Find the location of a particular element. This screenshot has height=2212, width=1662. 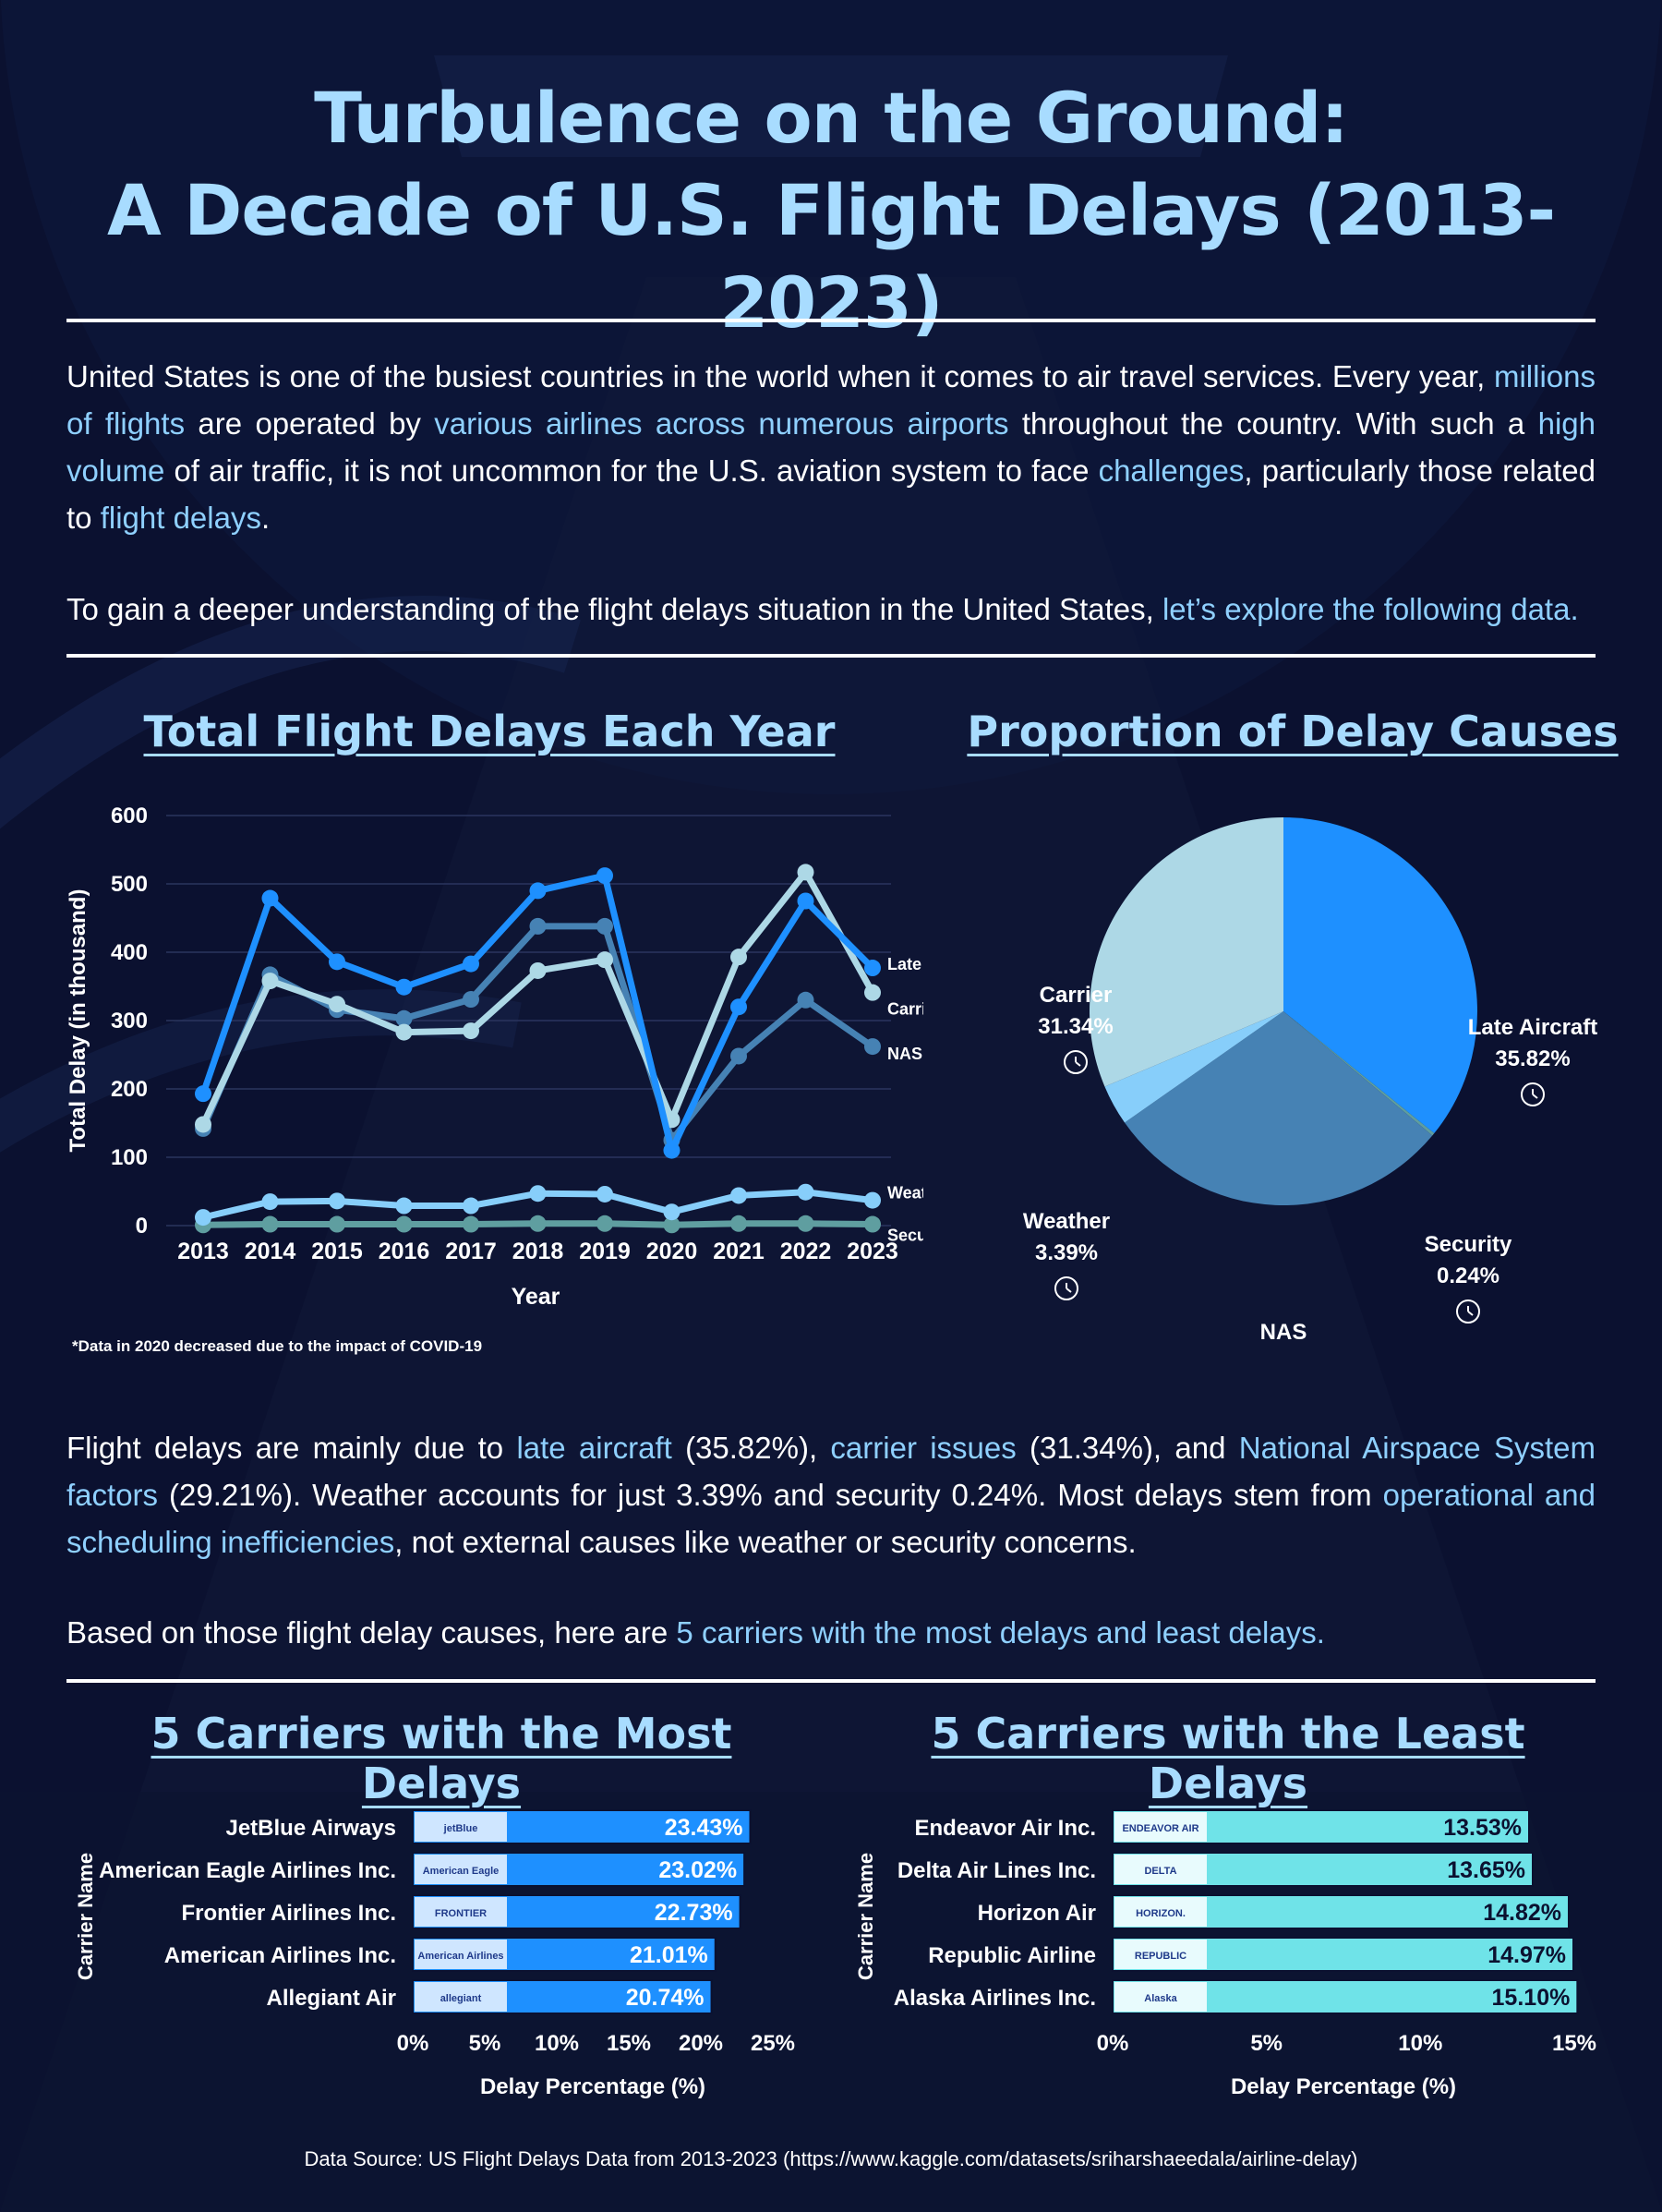

pie-slice-weather is located at coordinates (1193, 1067).